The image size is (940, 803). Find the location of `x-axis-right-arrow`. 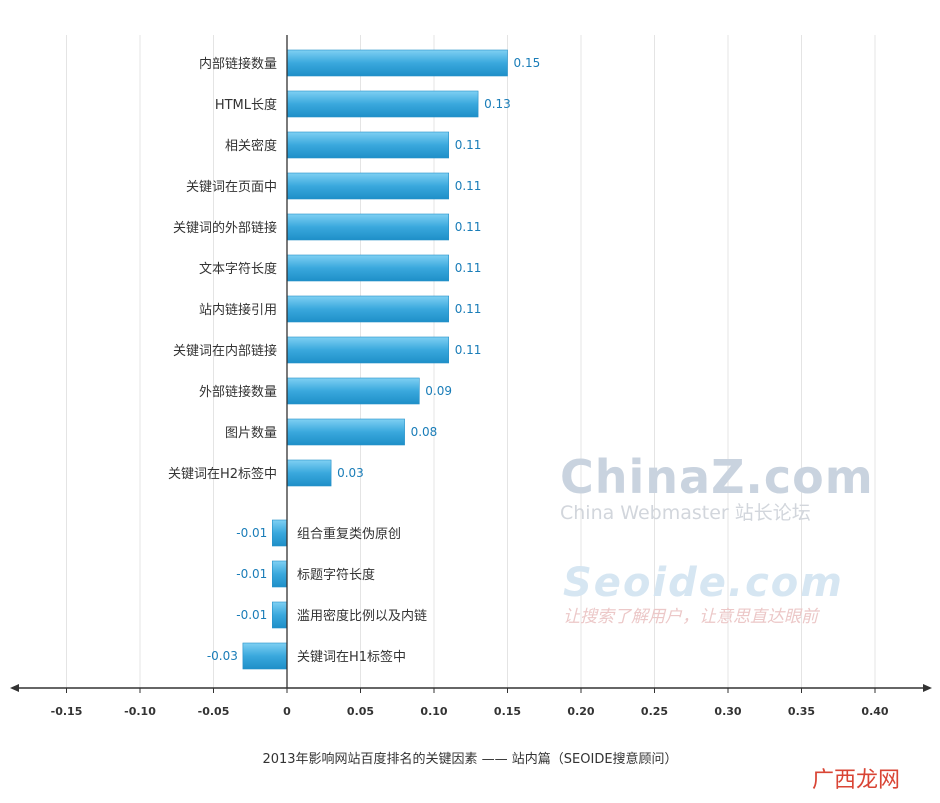

x-axis-right-arrow is located at coordinates (927, 688).